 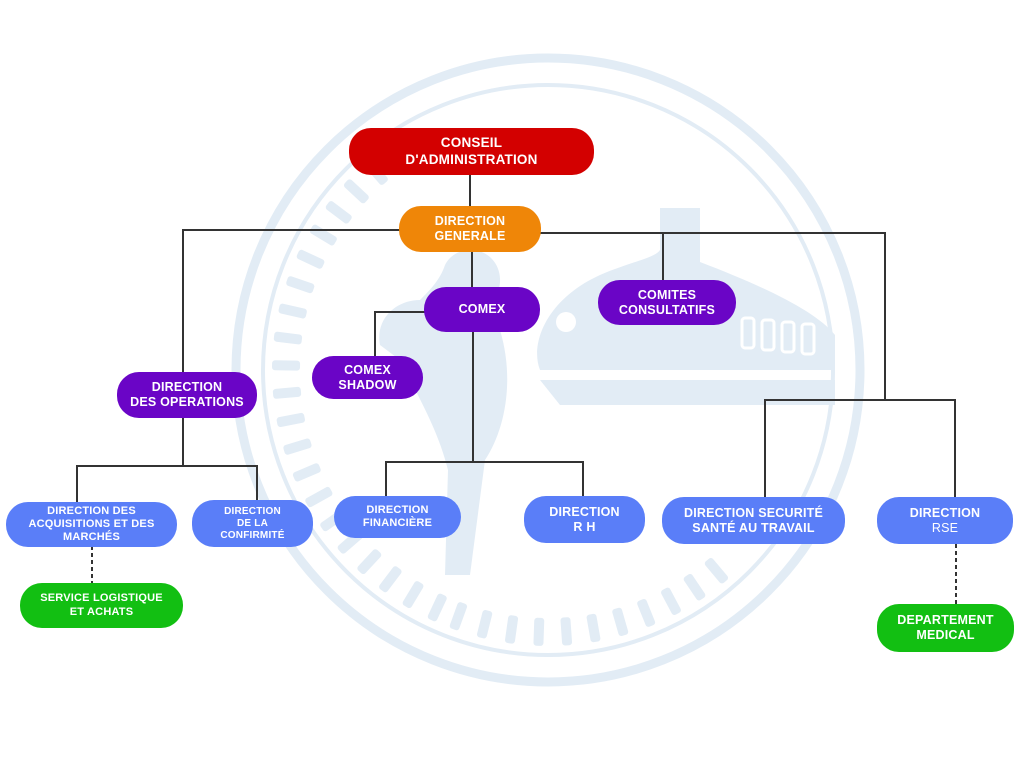 I want to click on departement-medical-node: DEPARTEMENT MEDICAL, so click(x=945, y=628).